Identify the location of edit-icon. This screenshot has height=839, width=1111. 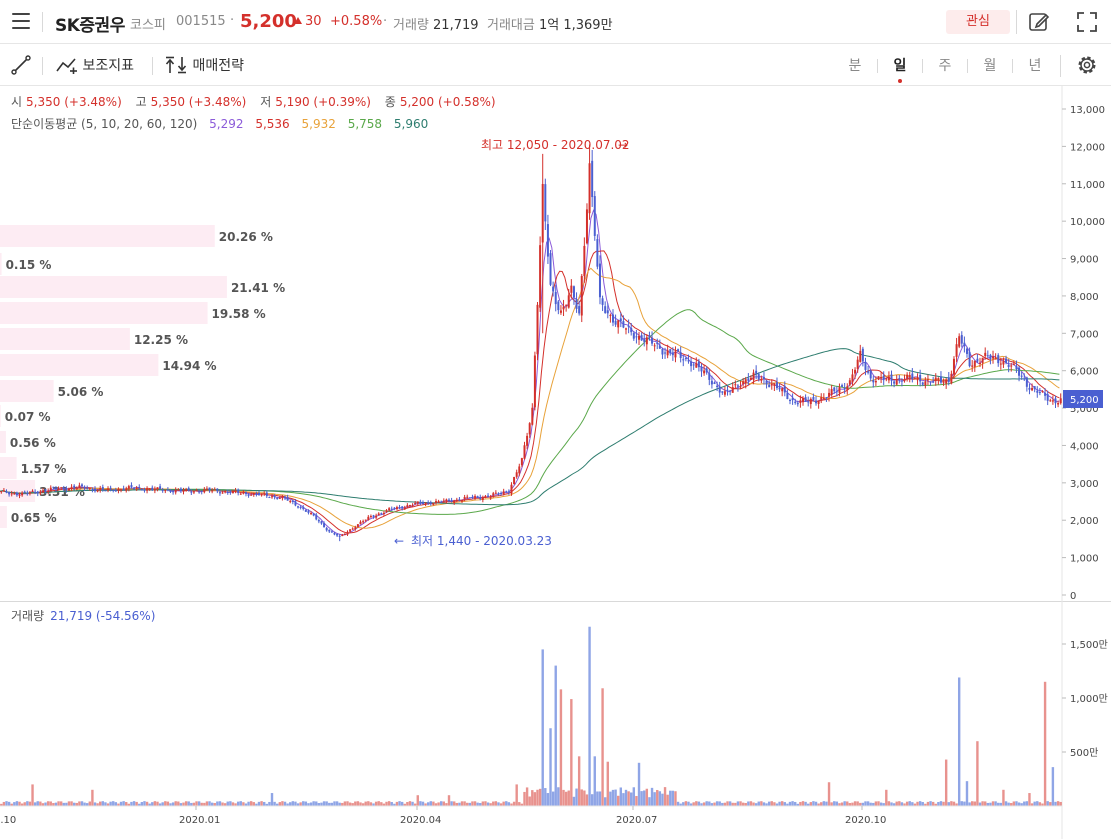
(1039, 22).